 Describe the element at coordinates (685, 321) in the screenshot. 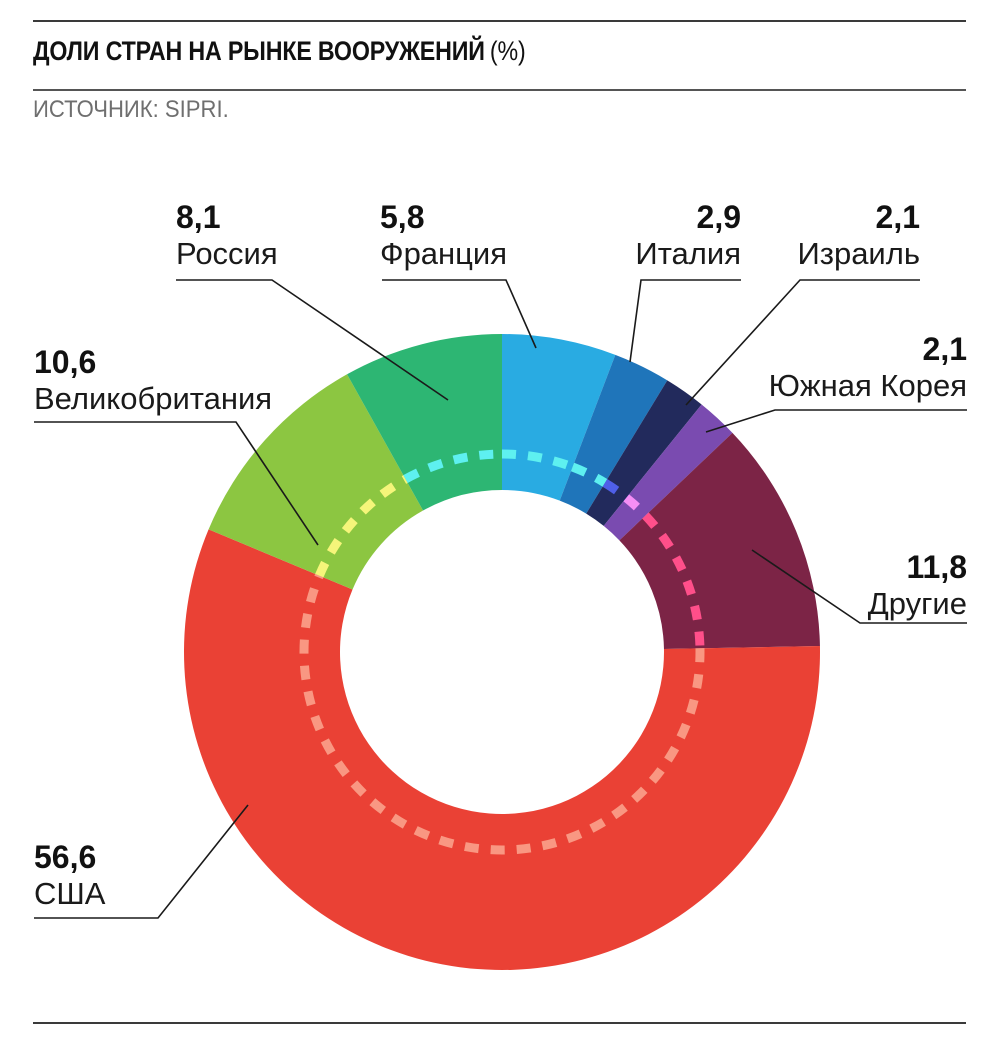

I see `leader-италия` at that location.